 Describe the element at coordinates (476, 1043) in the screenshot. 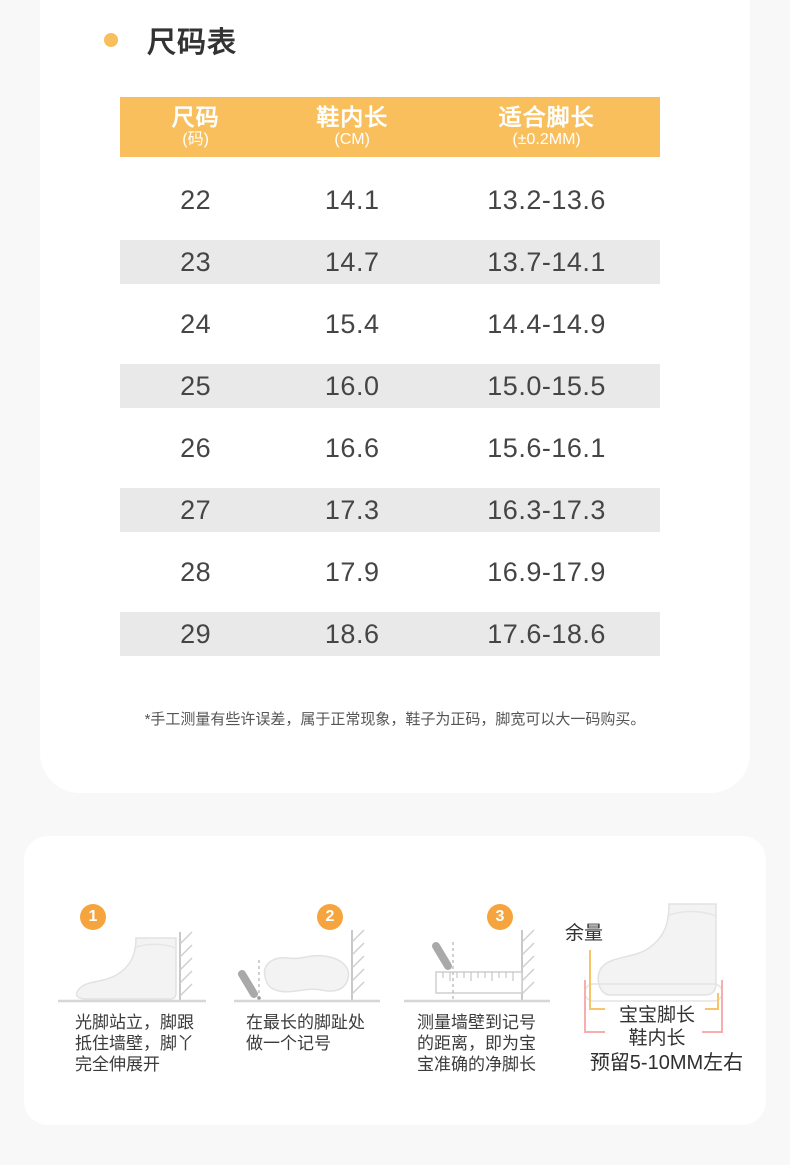

I see `step-3-caption: 测量墙壁到记号 的距离，即为宝 宝准确的净脚长` at that location.